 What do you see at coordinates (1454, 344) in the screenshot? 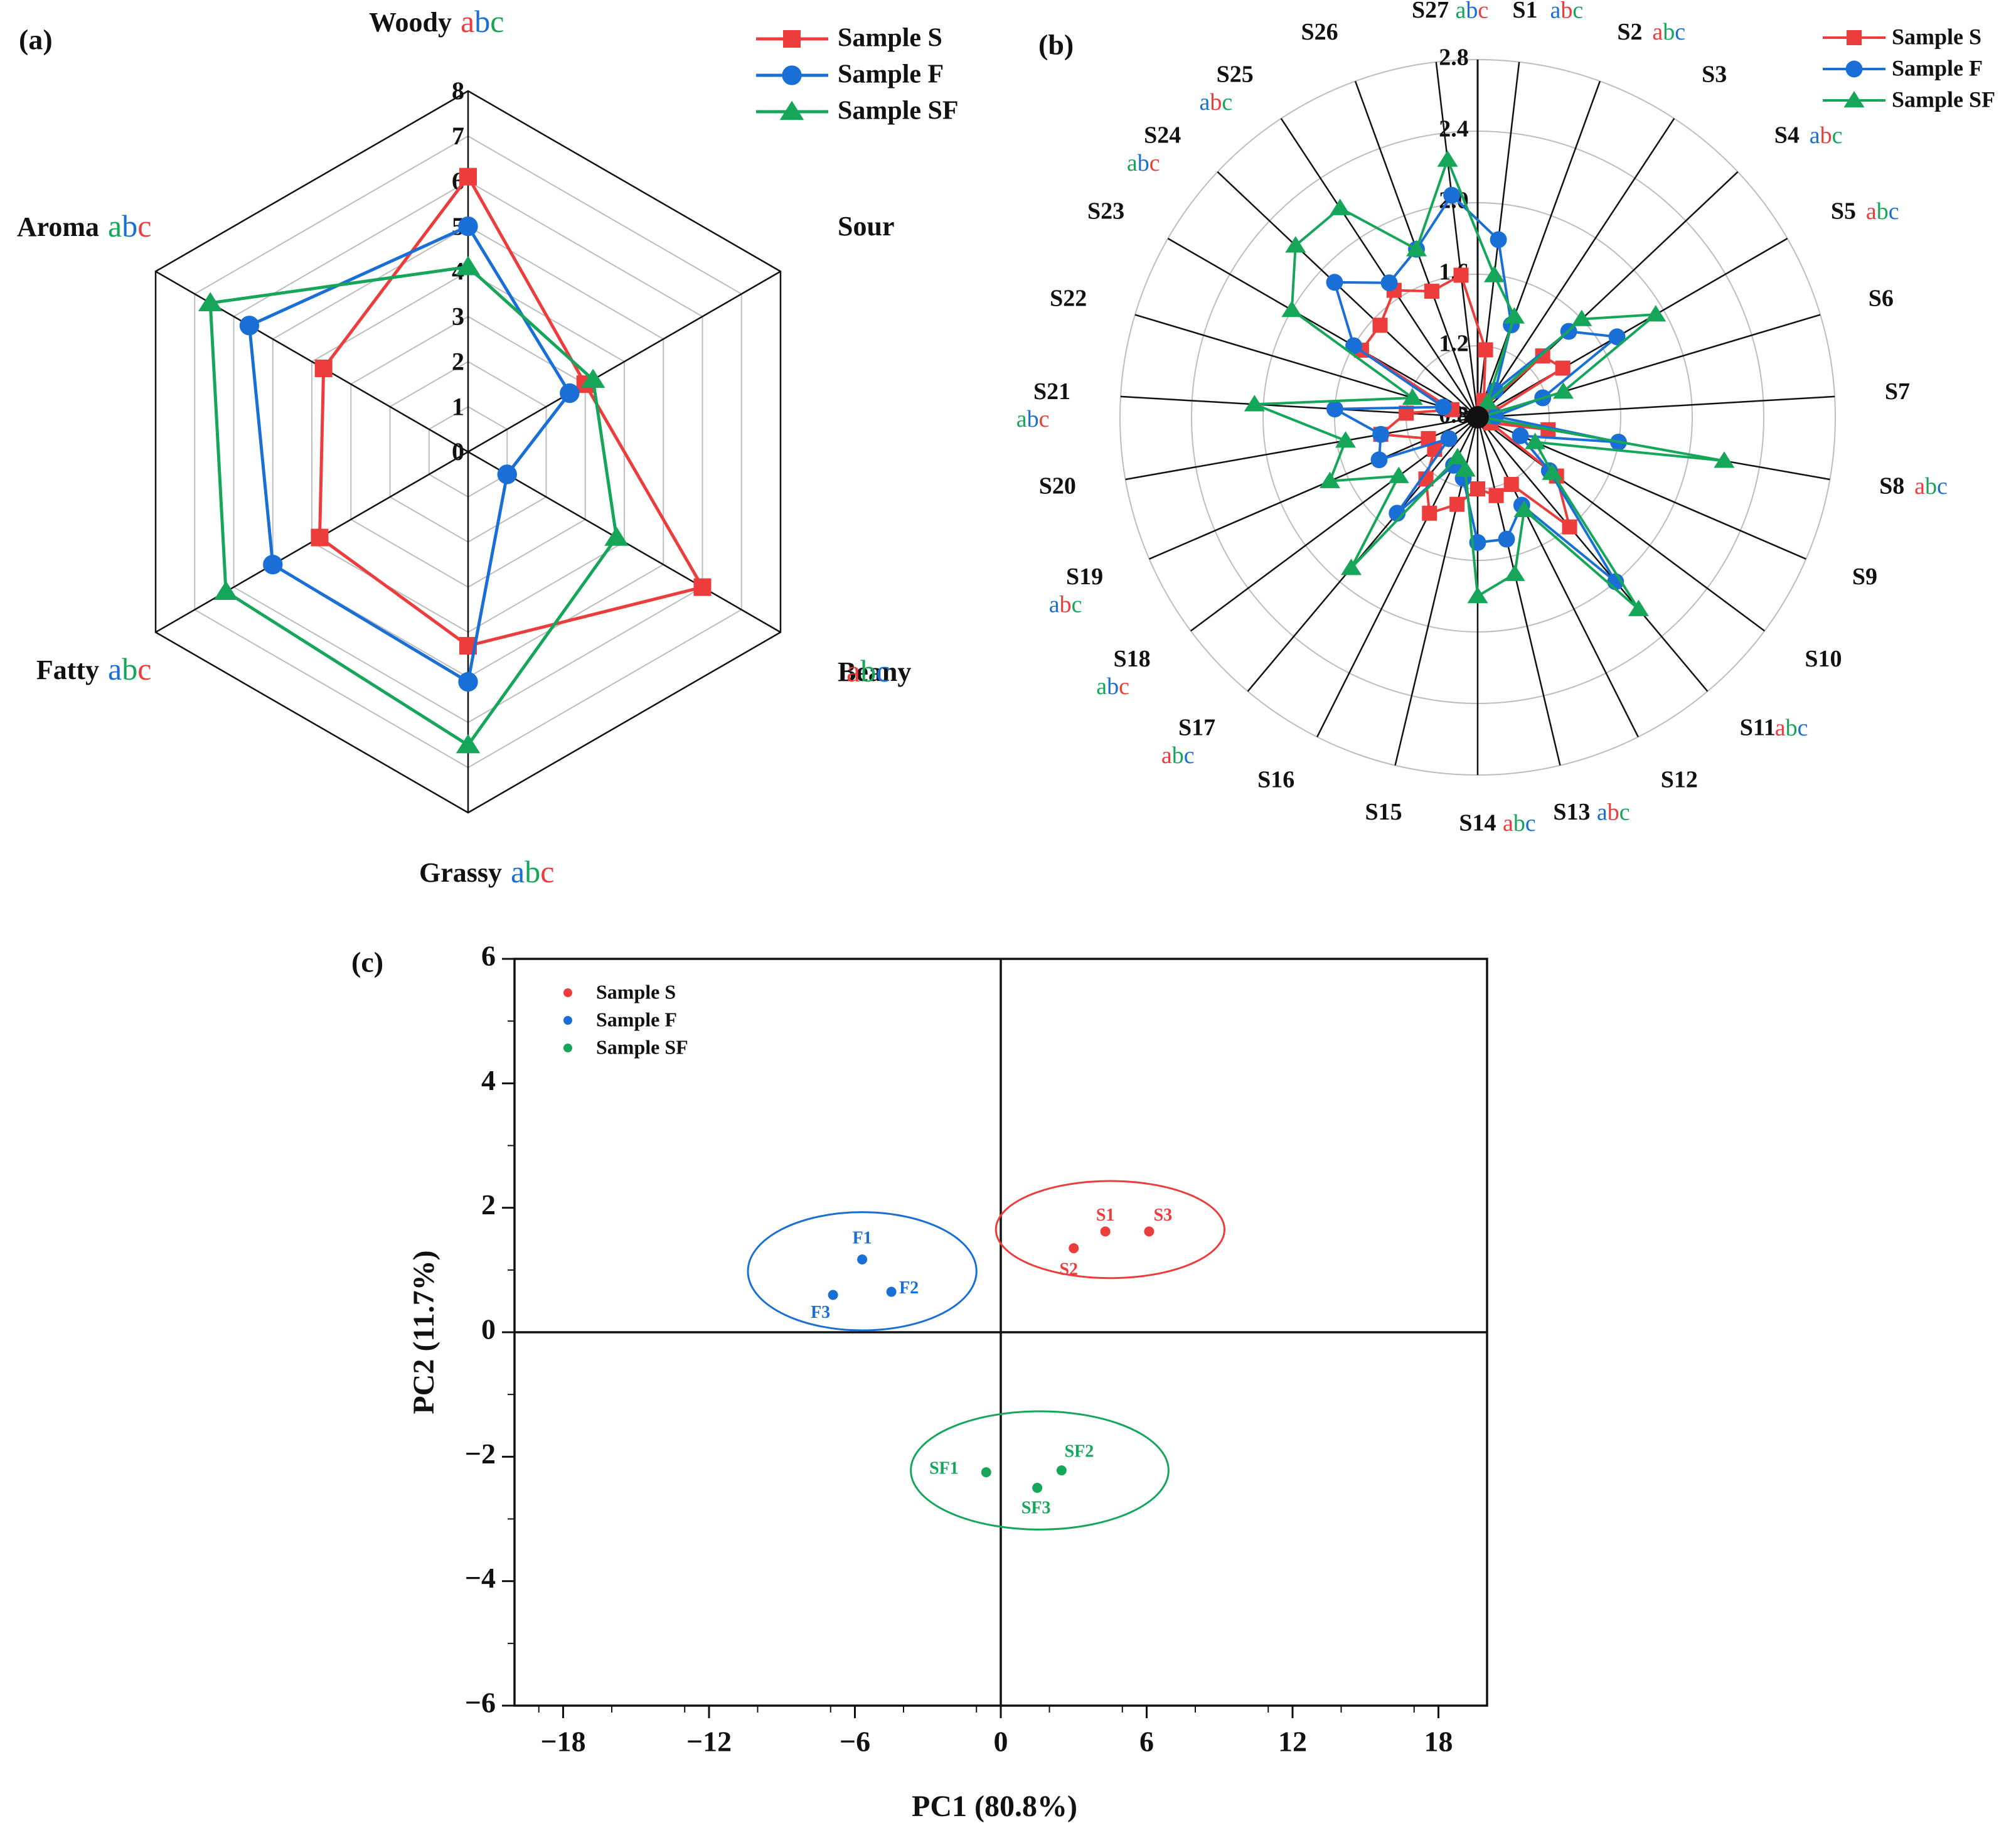
I see `radial-tick-label: 1.2` at bounding box center [1454, 344].